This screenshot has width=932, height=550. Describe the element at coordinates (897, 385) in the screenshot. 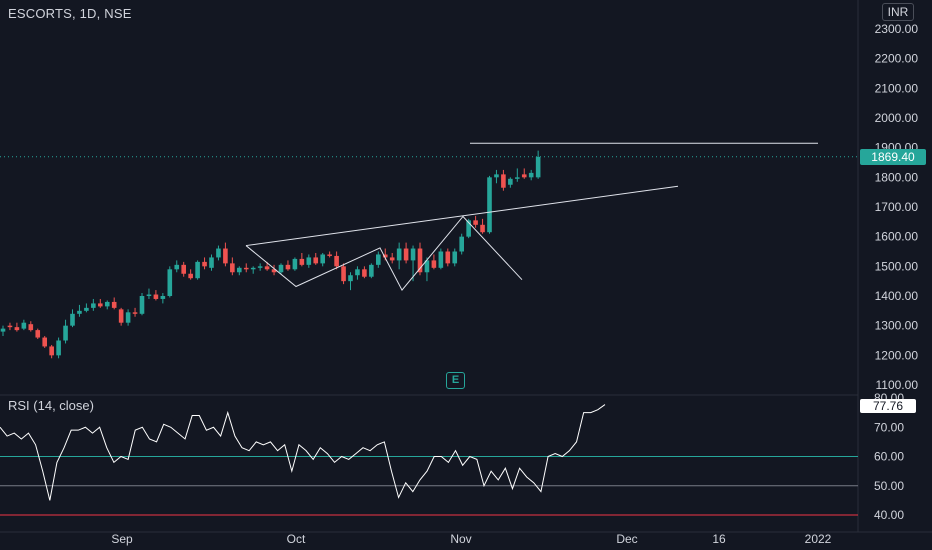

I see `price-tick-label: 1100.00` at that location.